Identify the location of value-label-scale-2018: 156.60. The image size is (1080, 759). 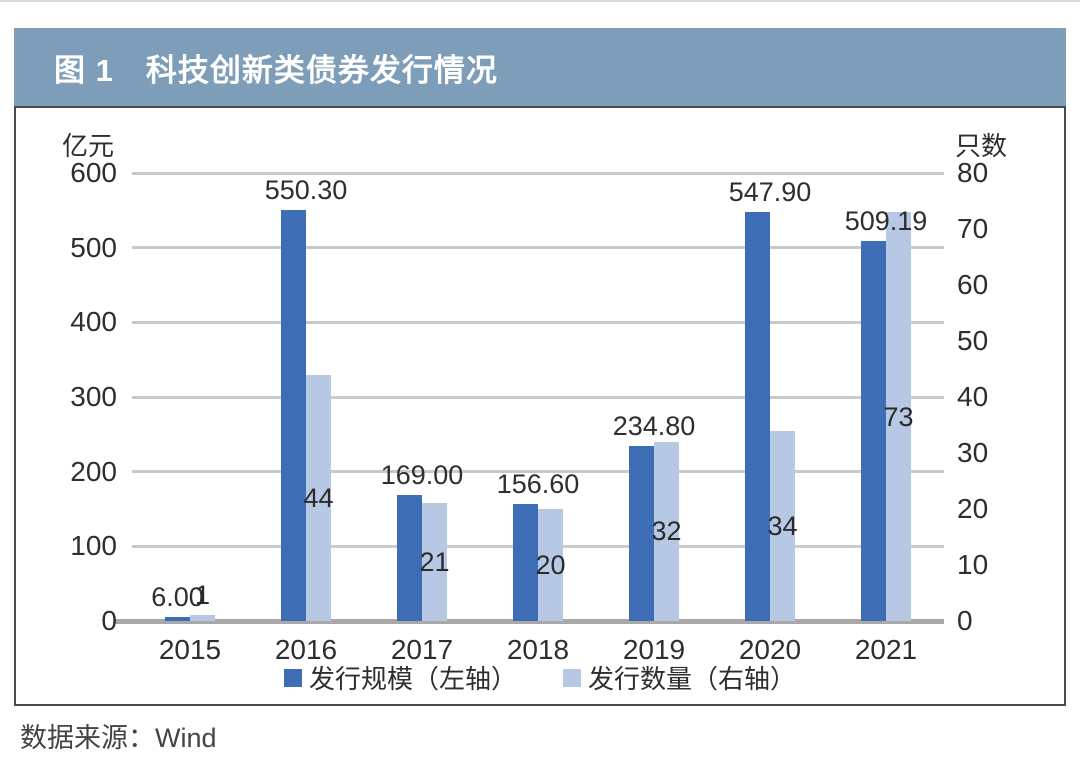
(538, 484).